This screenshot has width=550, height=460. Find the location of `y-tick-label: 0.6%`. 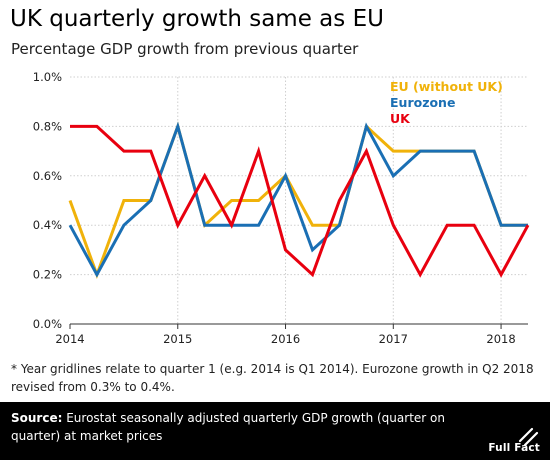

y-tick-label: 0.6% is located at coordinates (47, 176).